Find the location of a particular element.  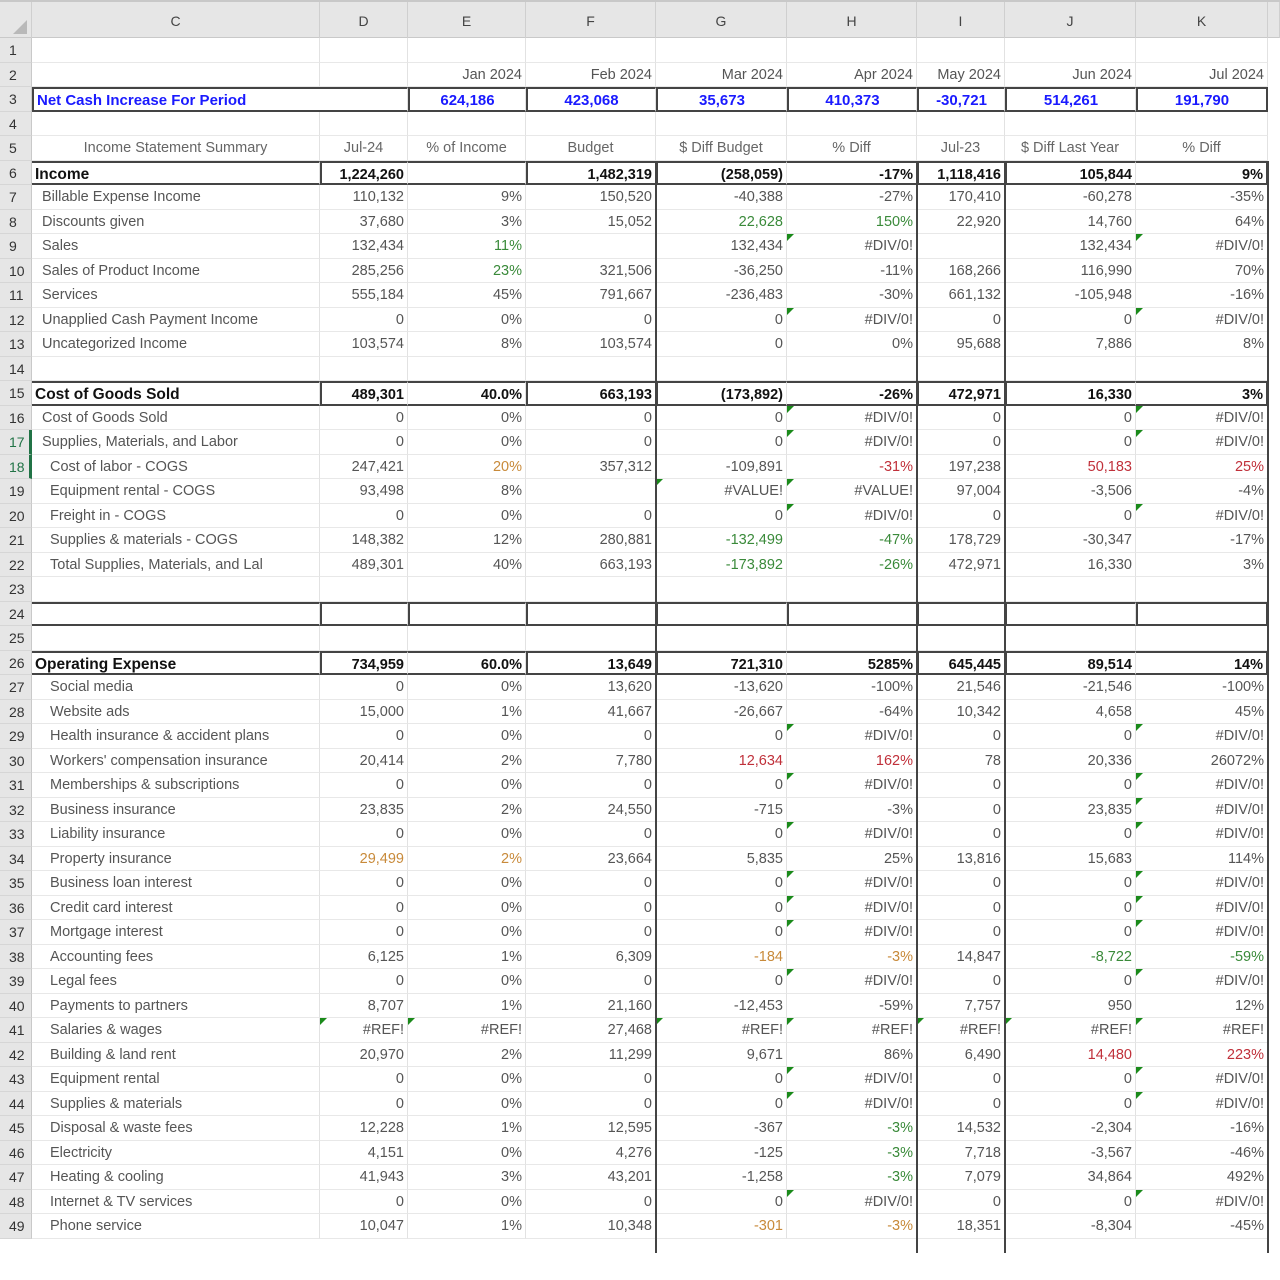

cell-h: -3% is located at coordinates (852, 1226).